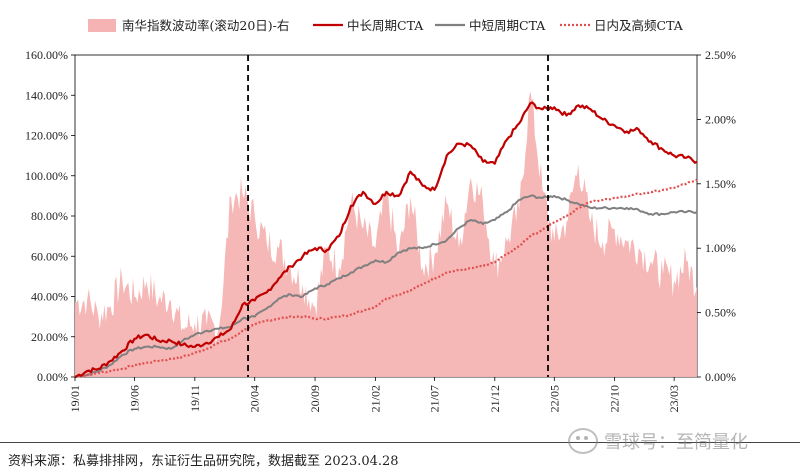 The width and height of the screenshot is (800, 476). I want to click on left-tick-label: 140.00%, so click(46, 95).